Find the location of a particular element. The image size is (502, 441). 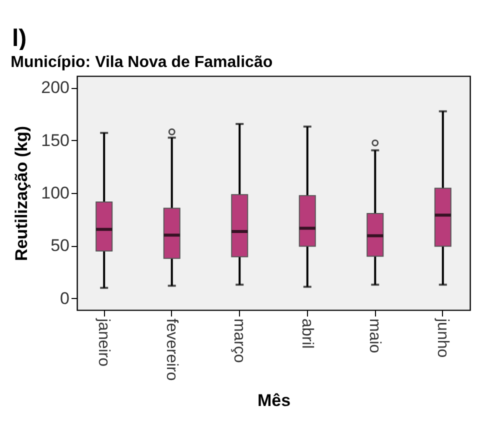

y-tick-label: 50 is located at coordinates (60, 246).